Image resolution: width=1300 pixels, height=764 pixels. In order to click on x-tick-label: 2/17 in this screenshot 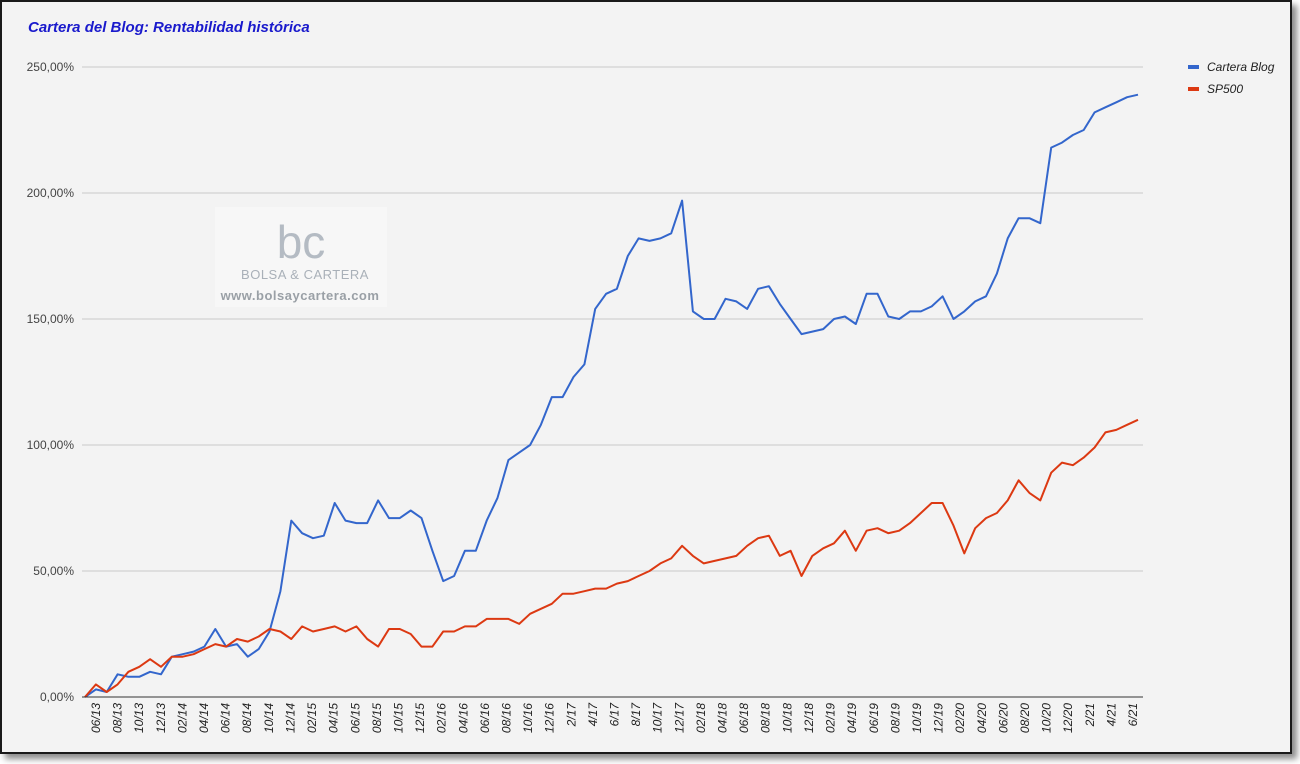, I will do `click(571, 715)`.